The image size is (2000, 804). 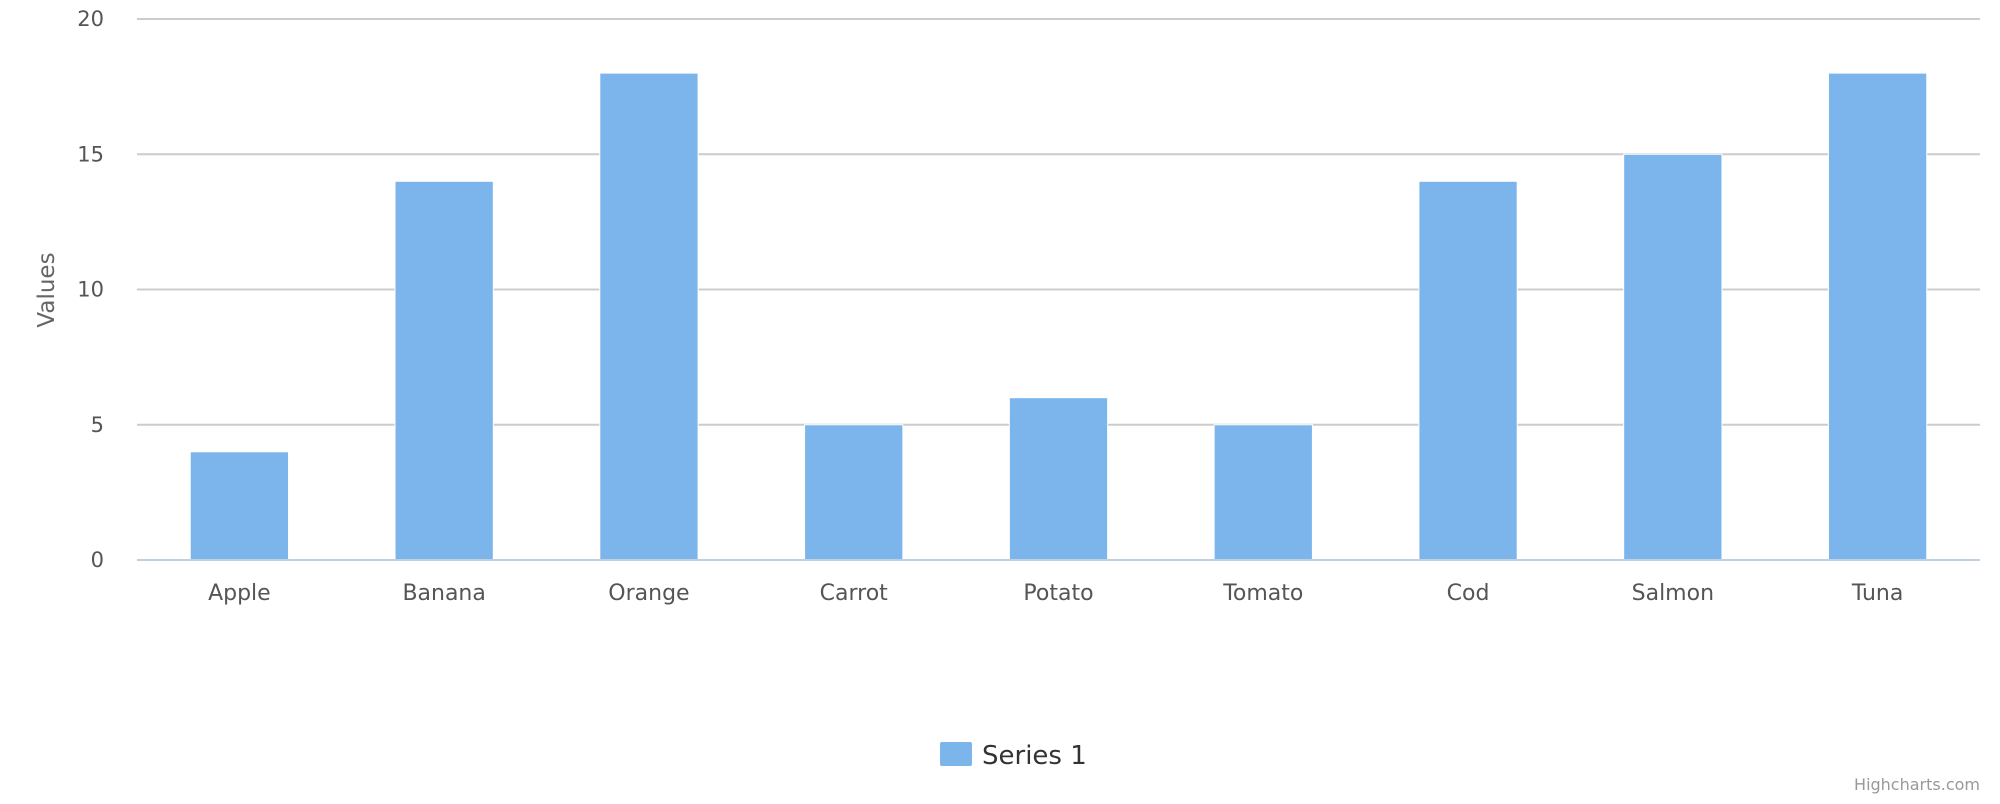 What do you see at coordinates (1877, 316) in the screenshot?
I see `bar-tuna` at bounding box center [1877, 316].